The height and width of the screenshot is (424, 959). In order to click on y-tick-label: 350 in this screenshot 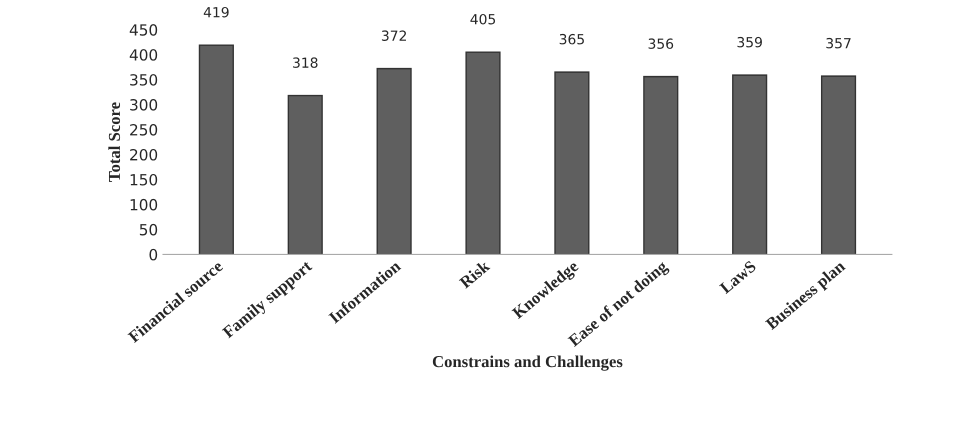, I will do `click(144, 80)`.